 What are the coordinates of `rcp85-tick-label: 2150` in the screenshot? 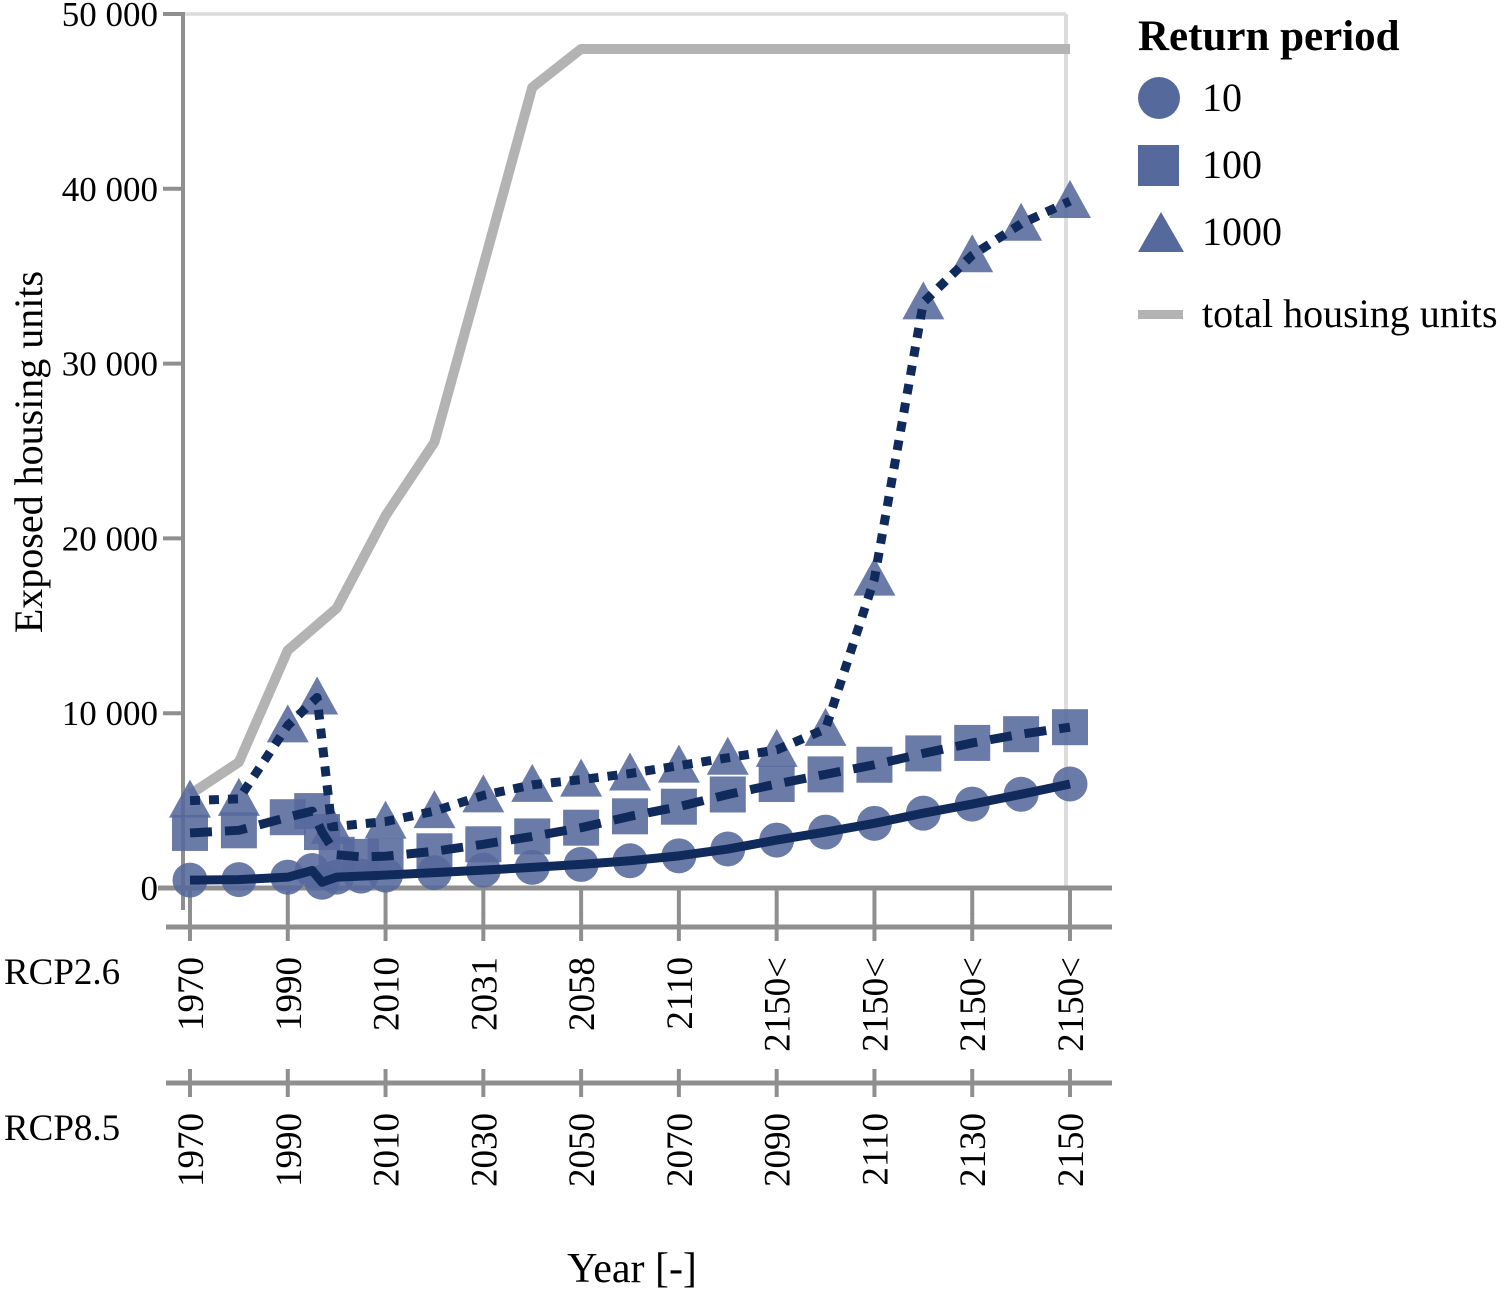 It's located at (1071, 1150).